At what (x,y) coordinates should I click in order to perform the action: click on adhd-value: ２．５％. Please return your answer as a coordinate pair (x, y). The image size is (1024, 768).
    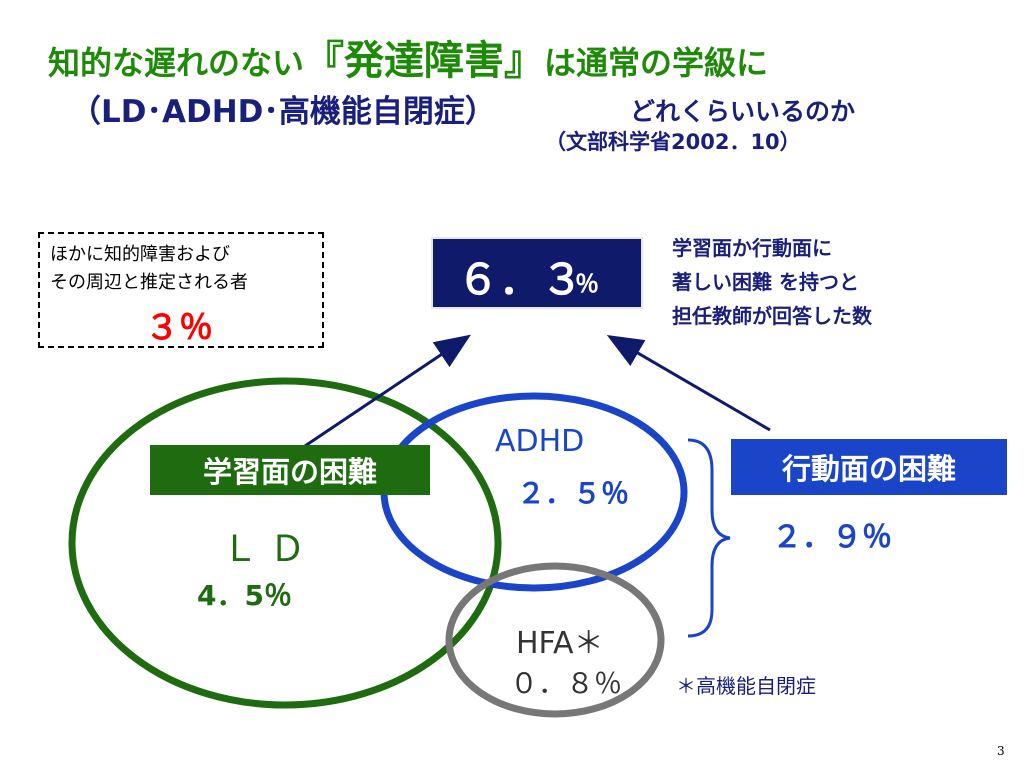
    Looking at the image, I should click on (573, 493).